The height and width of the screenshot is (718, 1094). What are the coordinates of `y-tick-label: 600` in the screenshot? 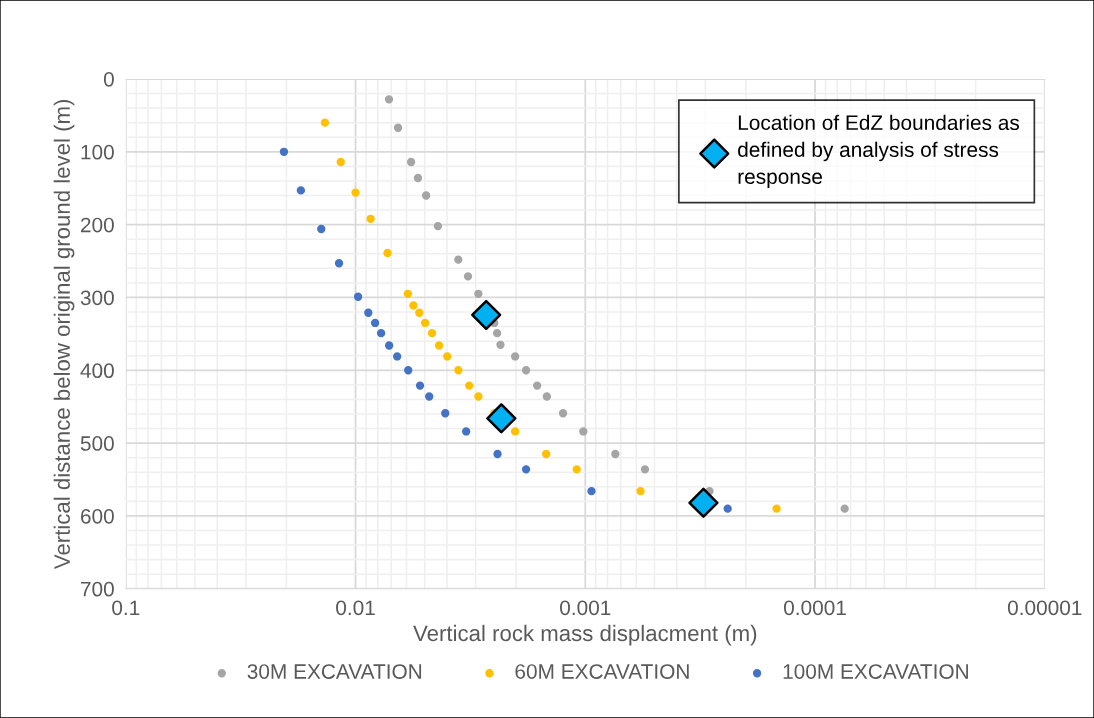 It's located at (97, 516).